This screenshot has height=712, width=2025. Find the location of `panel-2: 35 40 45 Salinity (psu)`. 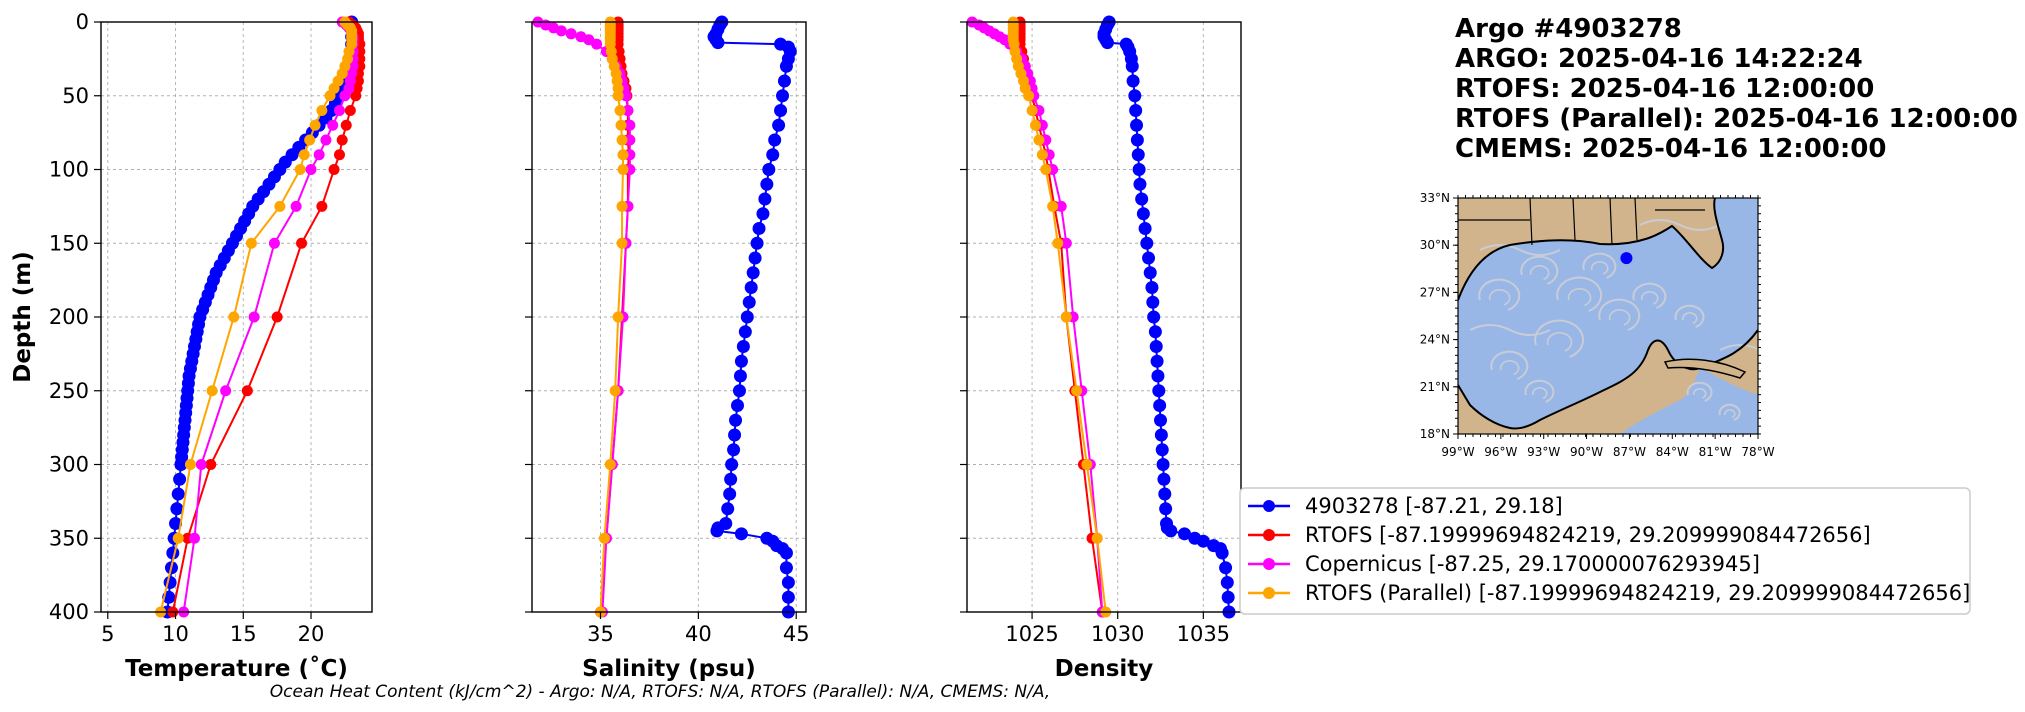

panel-2: 35 40 45 Salinity (psu) is located at coordinates (667, 348).